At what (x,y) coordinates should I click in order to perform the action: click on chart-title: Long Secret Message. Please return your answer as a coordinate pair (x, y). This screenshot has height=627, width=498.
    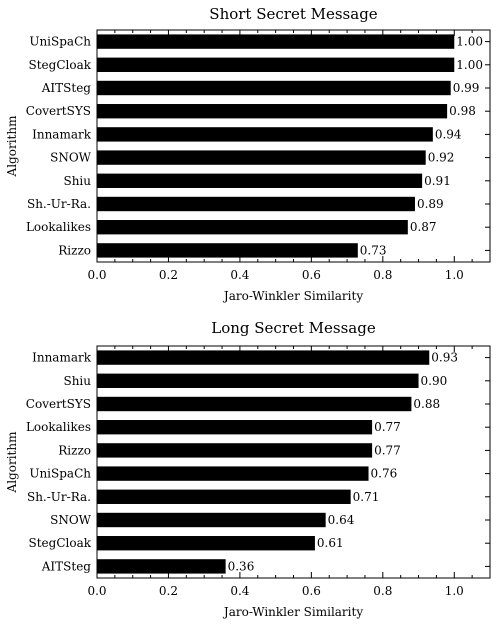
    Looking at the image, I should click on (293, 328).